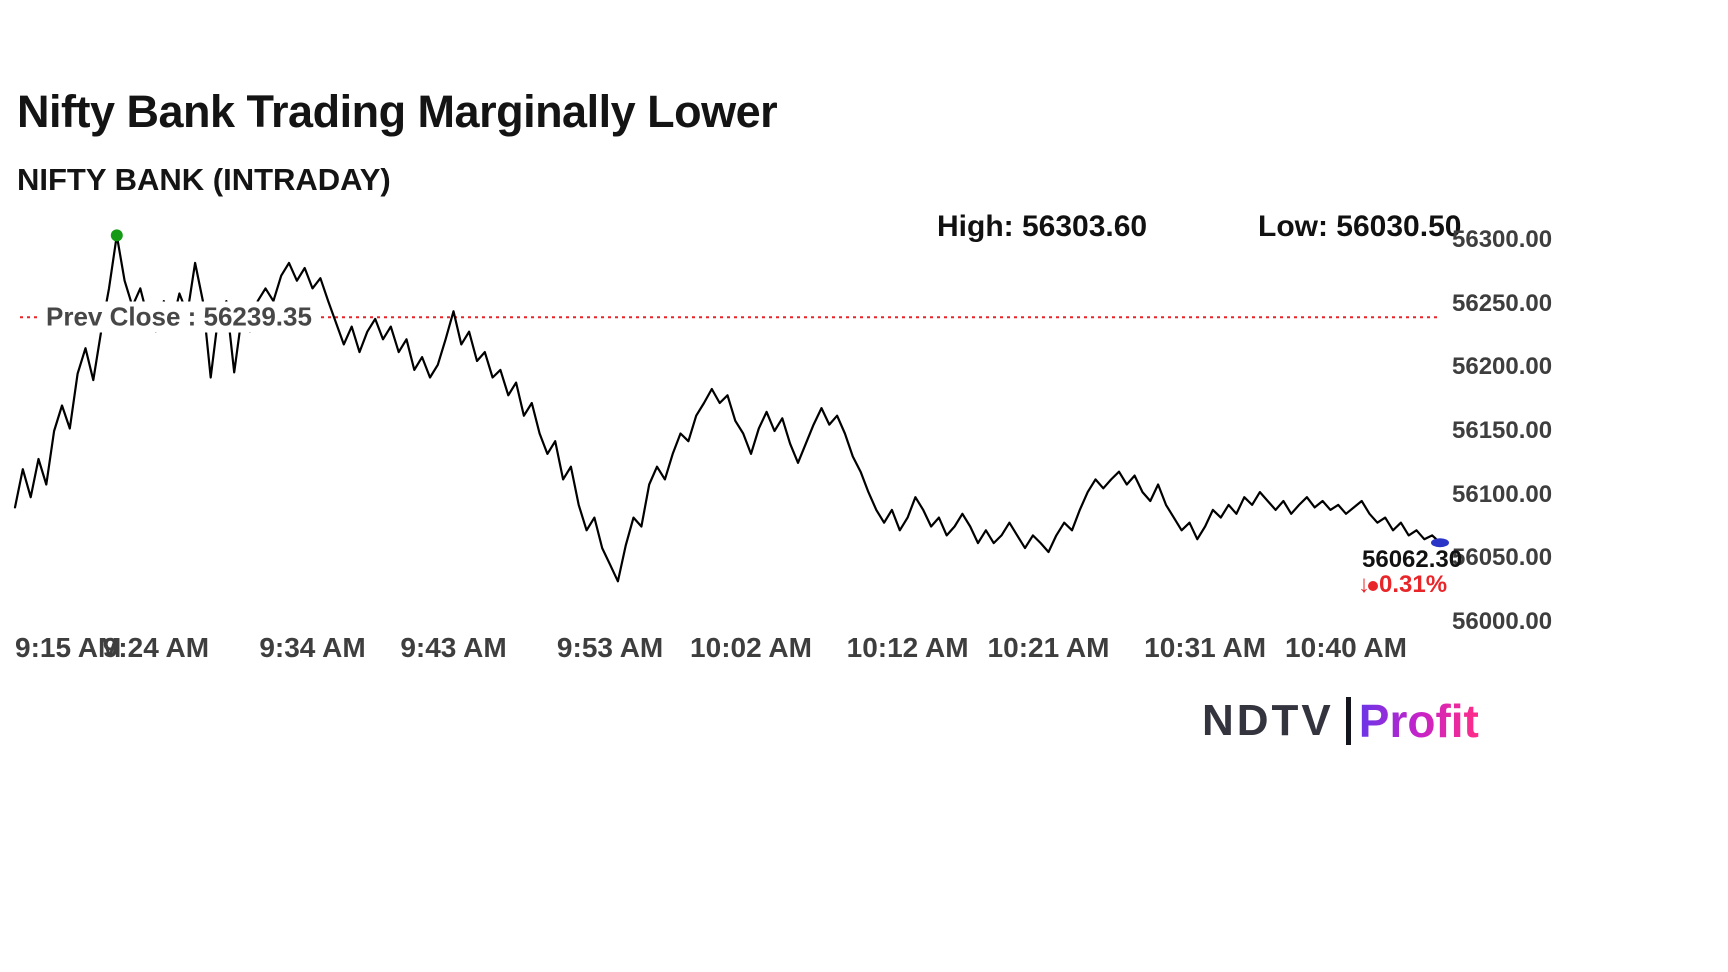  What do you see at coordinates (1373, 586) in the screenshot?
I see `red-dot-icon` at bounding box center [1373, 586].